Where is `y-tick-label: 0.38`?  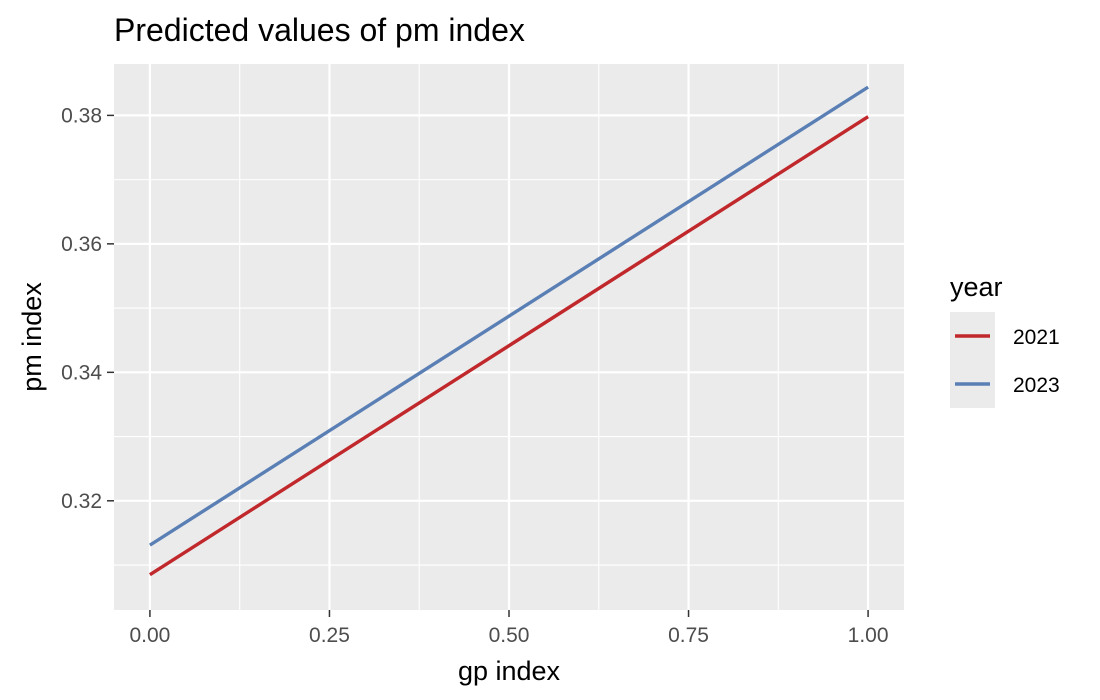 y-tick-label: 0.38 is located at coordinates (81, 115).